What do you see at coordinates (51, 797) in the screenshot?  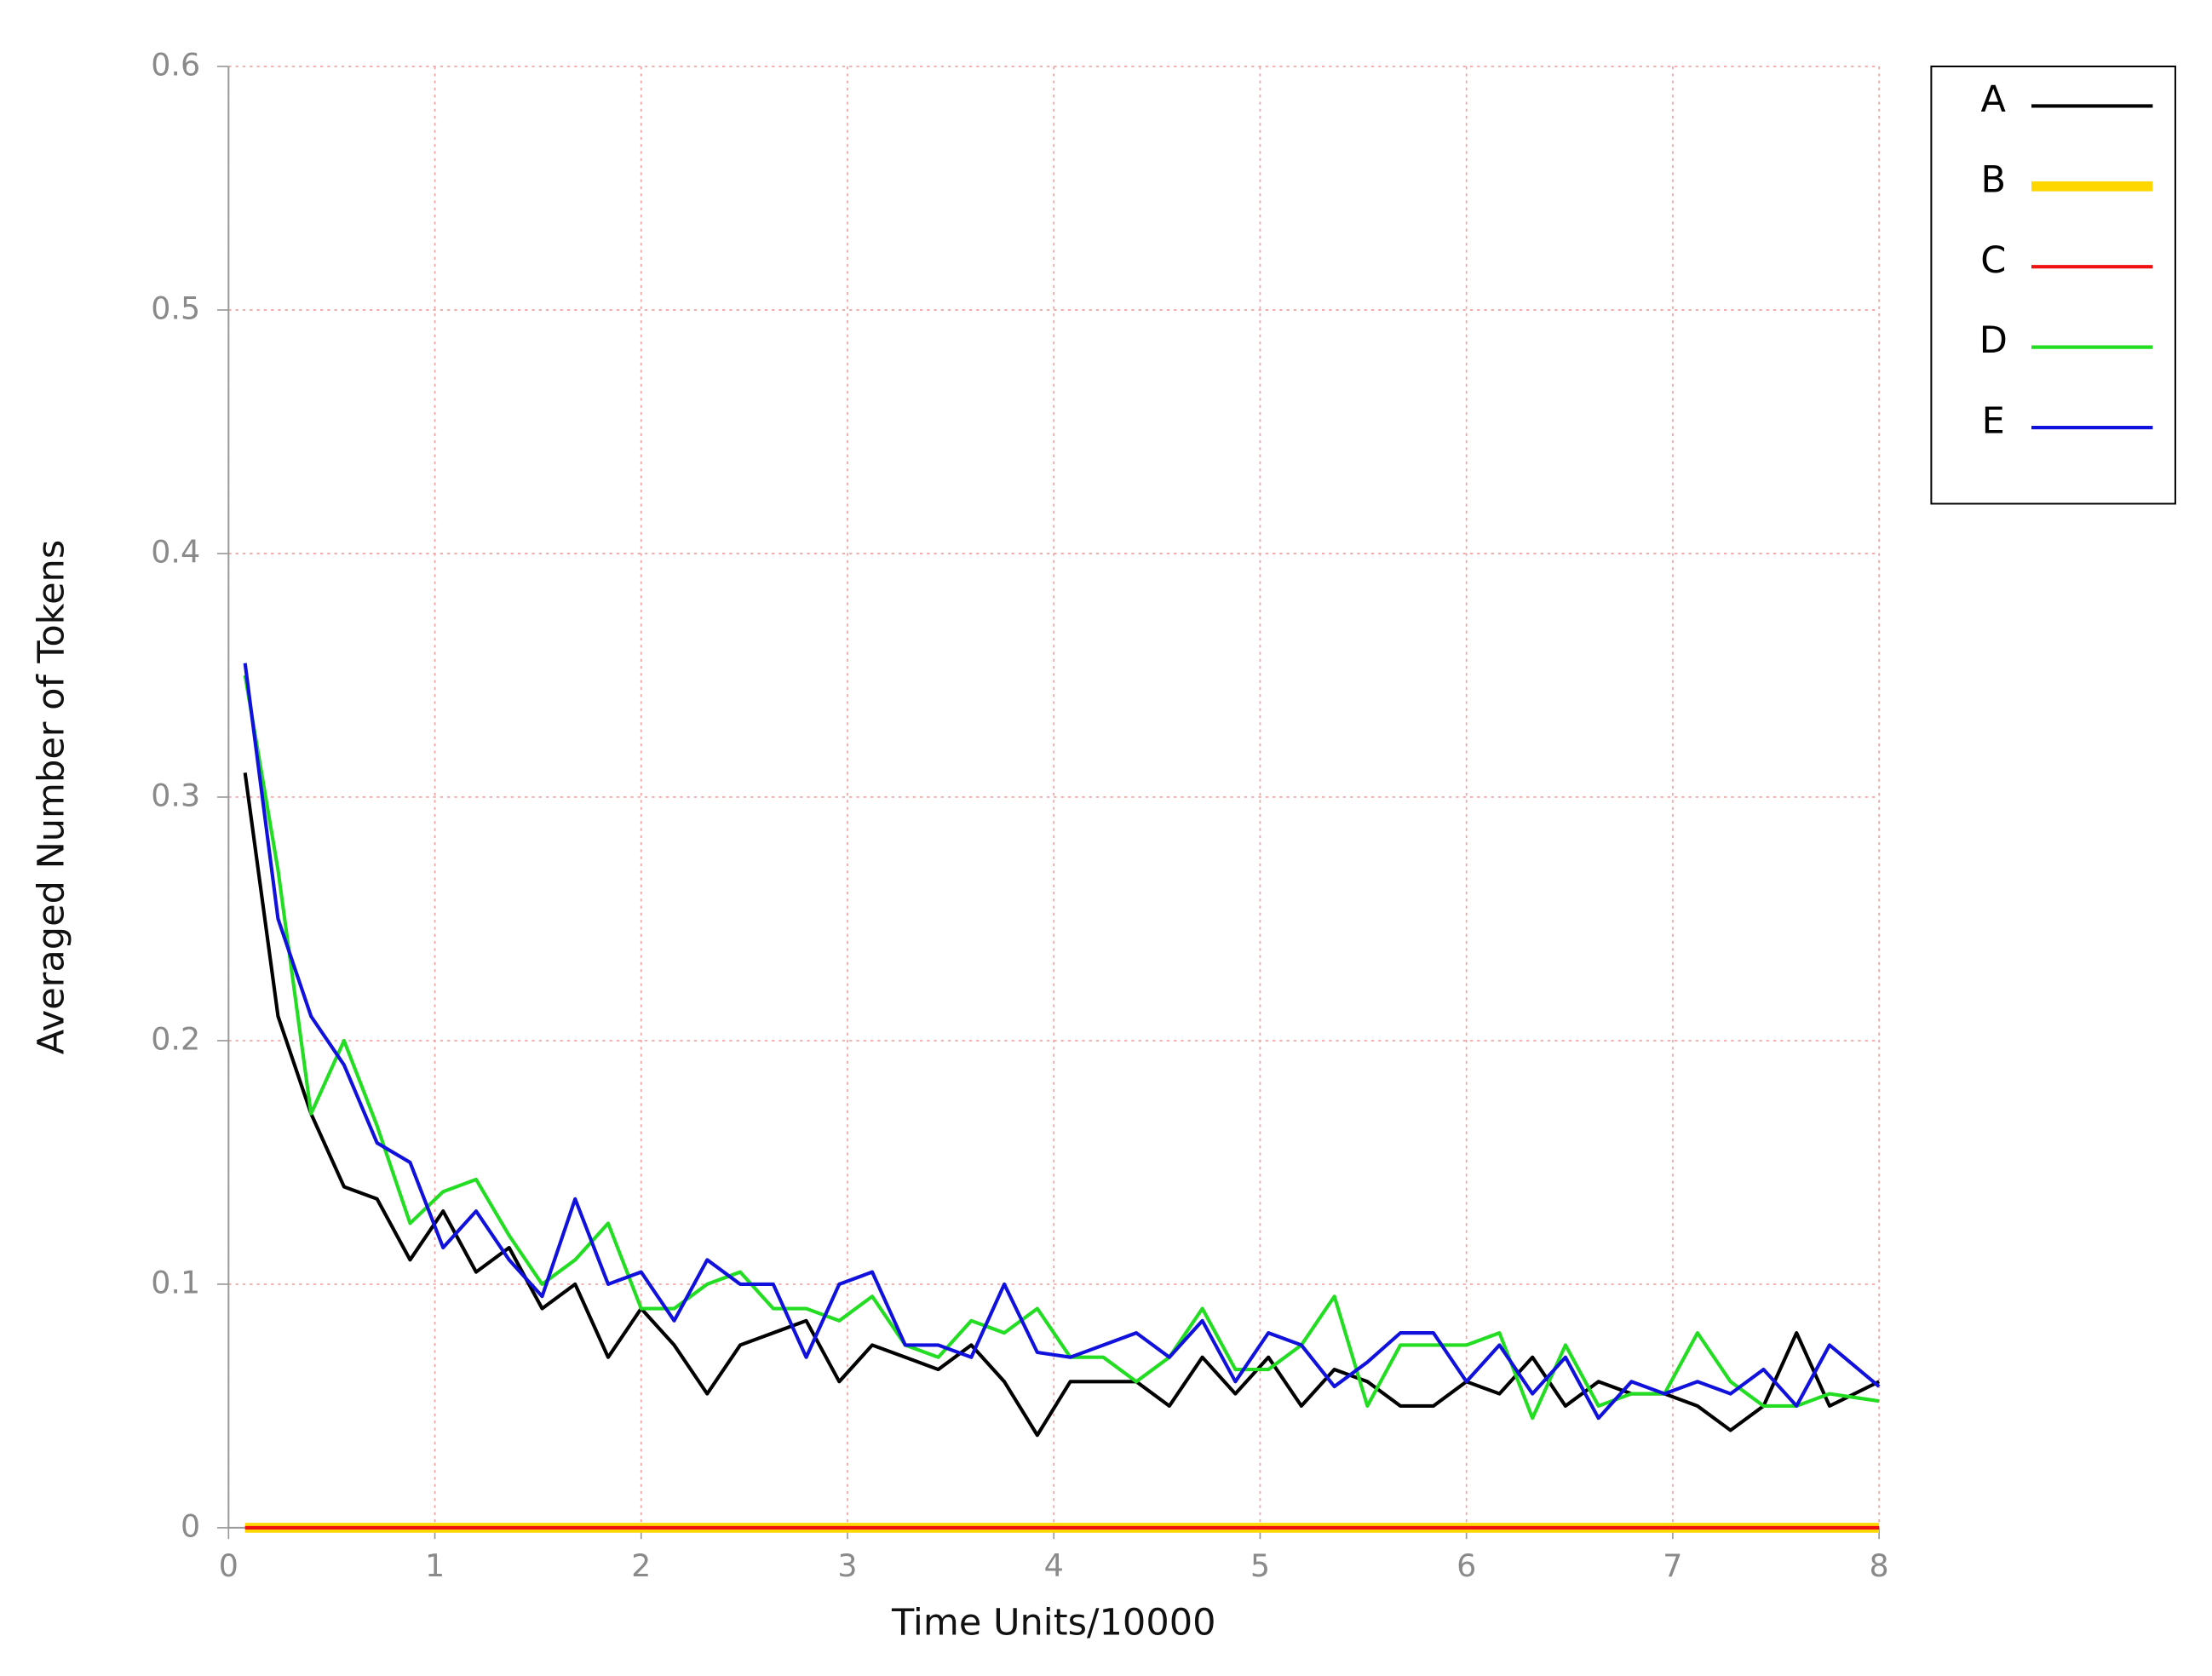 I see `y-axis-label: Averaged Number of Tokens` at bounding box center [51, 797].